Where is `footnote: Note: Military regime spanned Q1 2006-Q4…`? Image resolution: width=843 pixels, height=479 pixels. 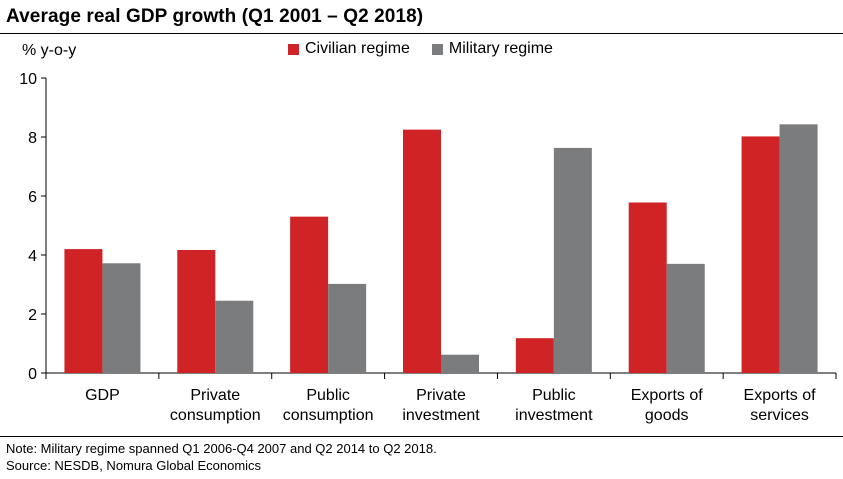 footnote: Note: Military regime spanned Q1 2006-Q4… is located at coordinates (221, 457).